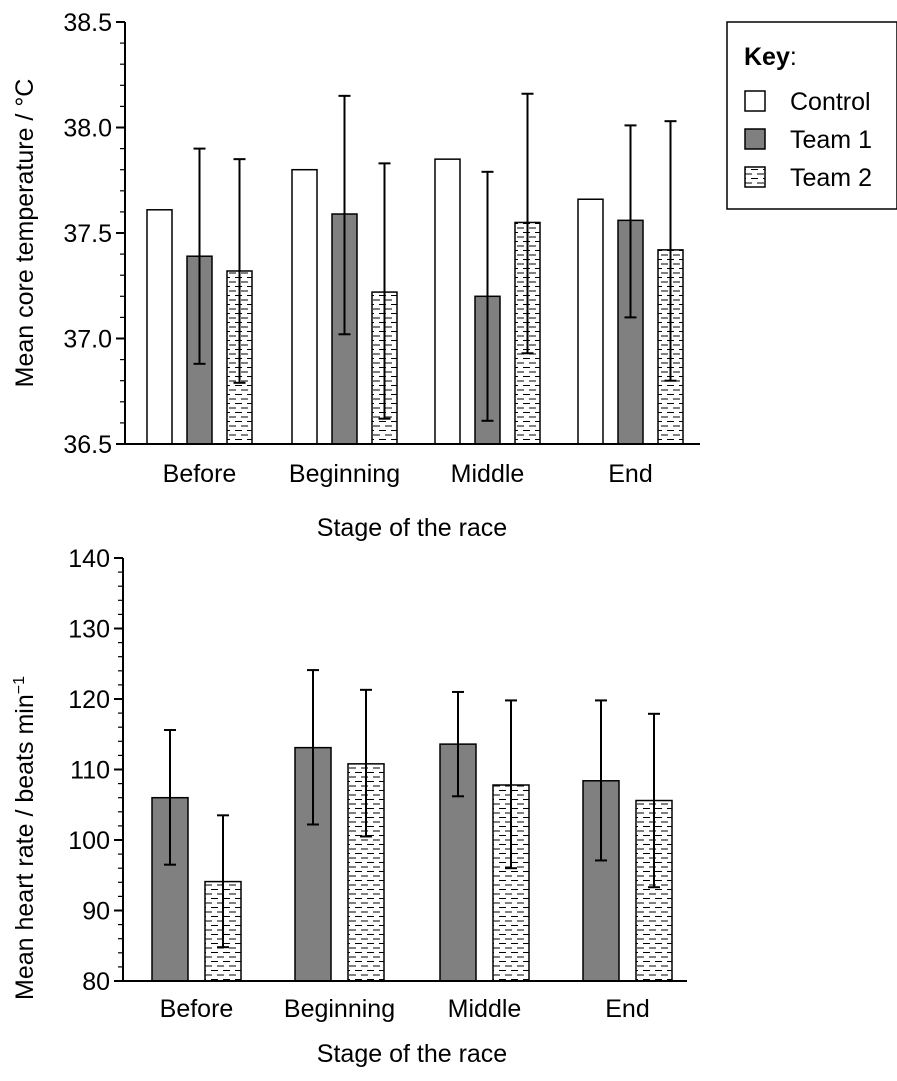 This screenshot has height=1081, width=897. Describe the element at coordinates (755, 101) in the screenshot. I see `legend-swatch-control` at that location.